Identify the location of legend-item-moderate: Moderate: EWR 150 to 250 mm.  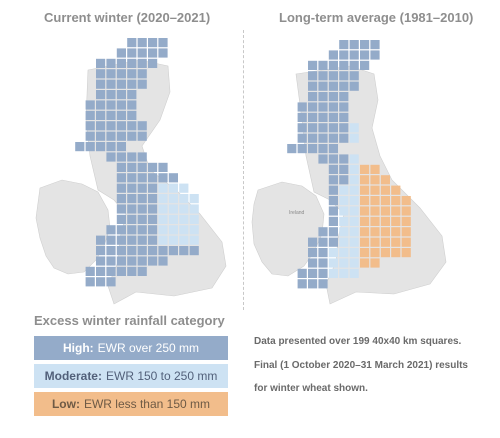
(131, 376).